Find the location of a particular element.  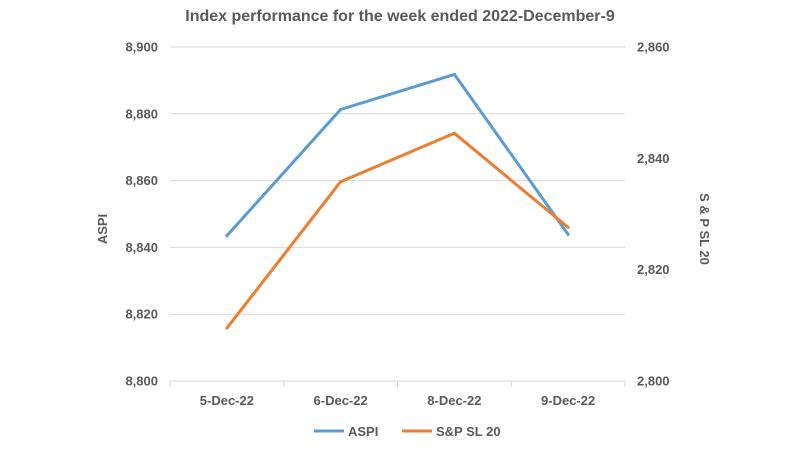

legend: ASPI S&P SL 20 is located at coordinates (407, 431).